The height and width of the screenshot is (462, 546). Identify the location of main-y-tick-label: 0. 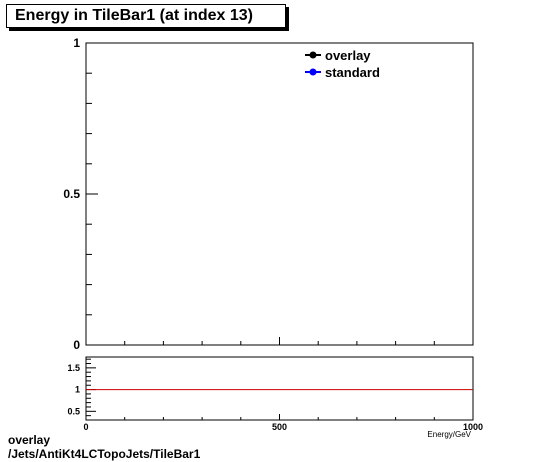
(76, 345).